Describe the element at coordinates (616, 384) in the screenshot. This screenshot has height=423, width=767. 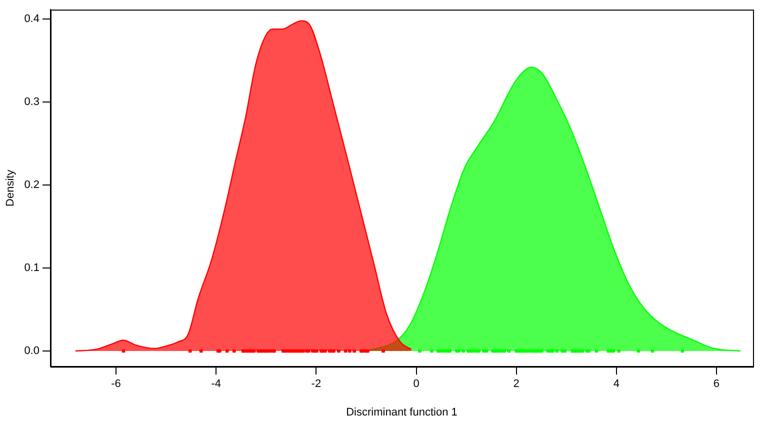
I see `x-tick-label: 4` at that location.